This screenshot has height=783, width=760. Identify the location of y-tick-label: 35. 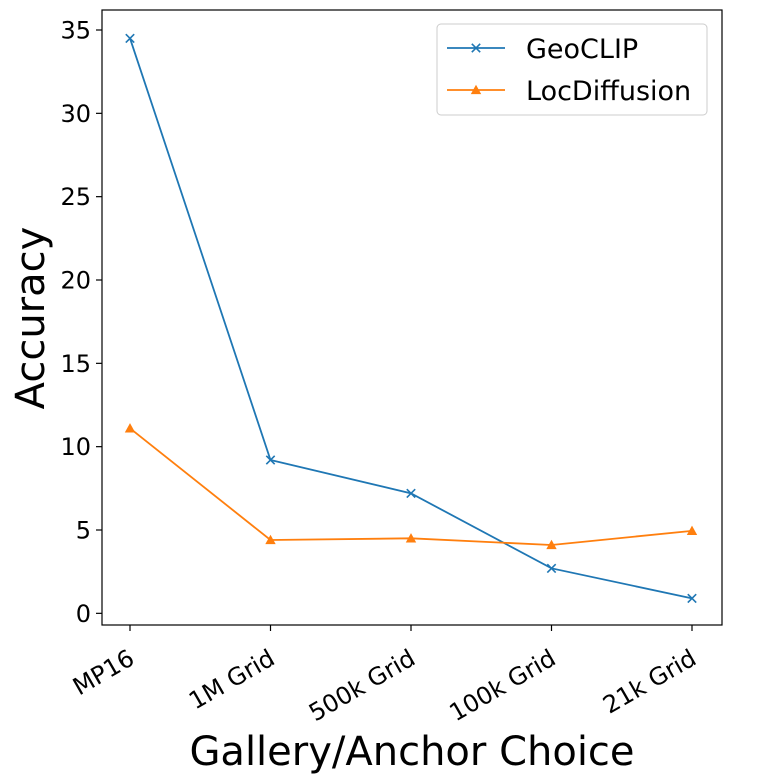
(75, 31).